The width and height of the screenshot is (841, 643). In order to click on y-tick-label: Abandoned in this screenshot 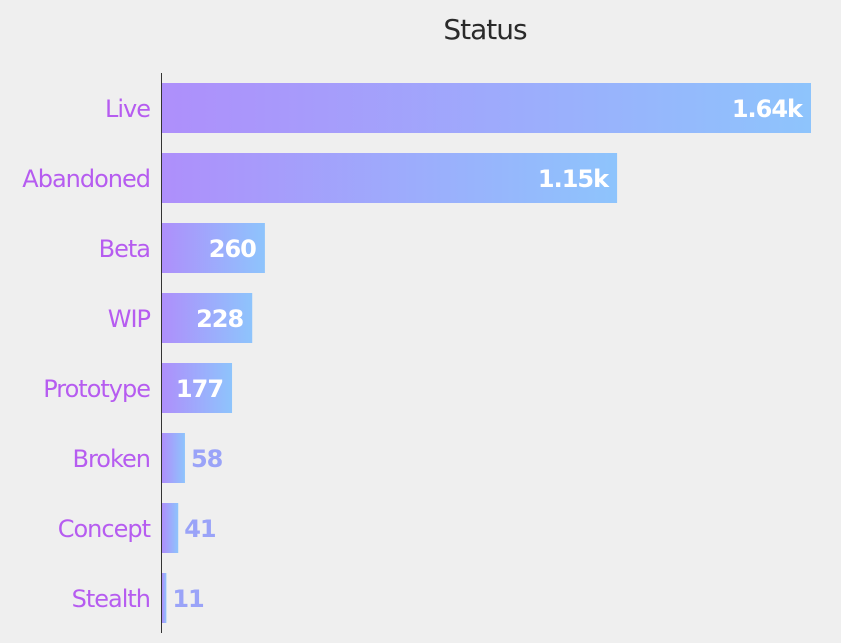, I will do `click(86, 179)`.